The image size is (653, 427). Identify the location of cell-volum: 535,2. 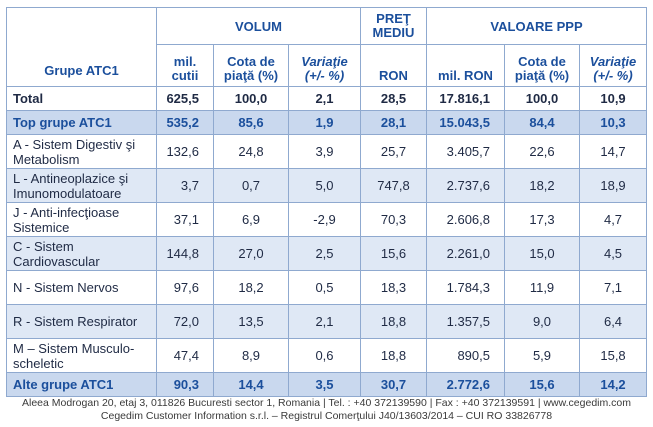
(185, 122).